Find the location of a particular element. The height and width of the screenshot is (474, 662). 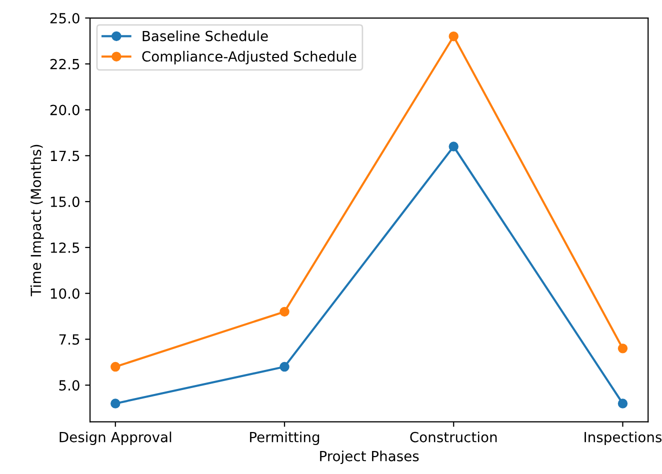

y-tick-label: 15.0 is located at coordinates (65, 202).